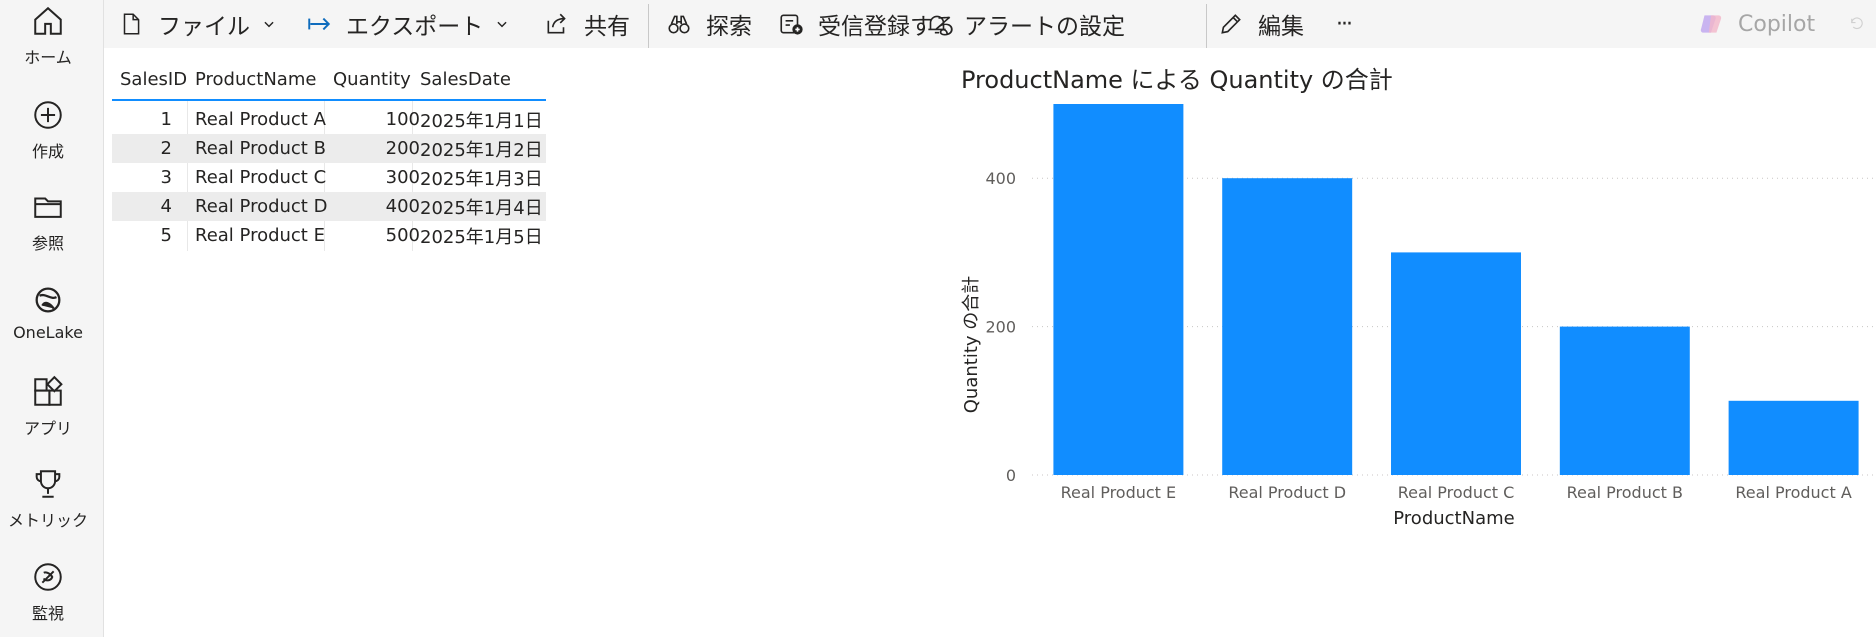 This screenshot has height=640, width=1876. I want to click on nav-home-label: ホーム, so click(48, 57).